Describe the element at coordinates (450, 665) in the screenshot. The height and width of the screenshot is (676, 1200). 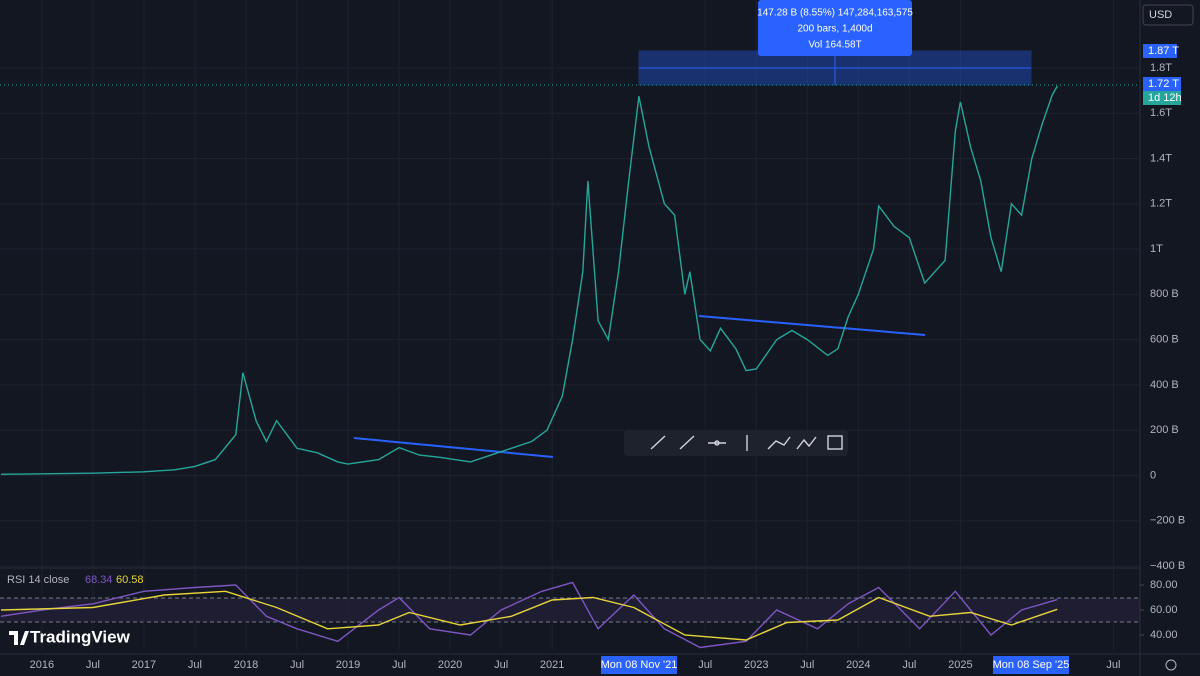
I see `x-tick-label: 2020` at that location.